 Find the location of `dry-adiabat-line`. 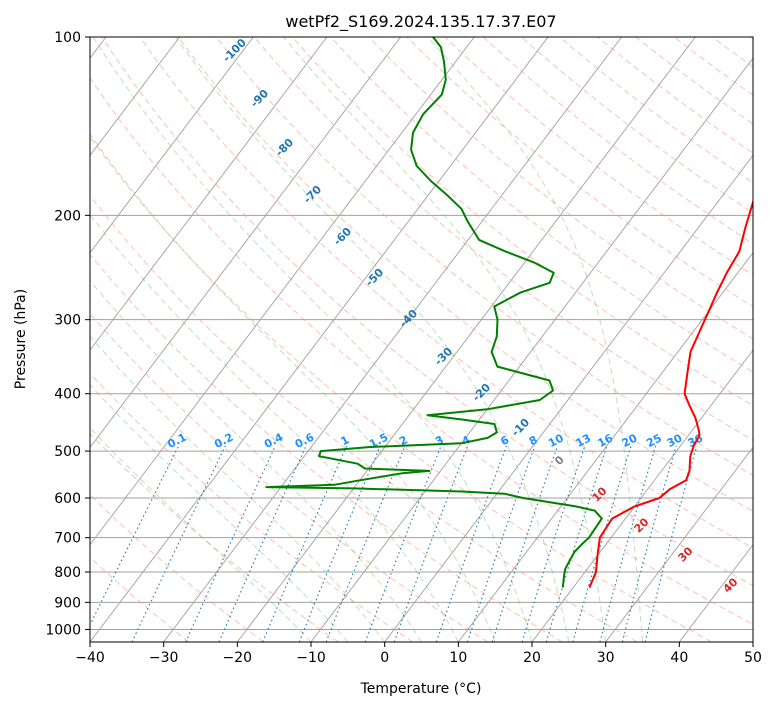

dry-adiabat-line is located at coordinates (751, 38).